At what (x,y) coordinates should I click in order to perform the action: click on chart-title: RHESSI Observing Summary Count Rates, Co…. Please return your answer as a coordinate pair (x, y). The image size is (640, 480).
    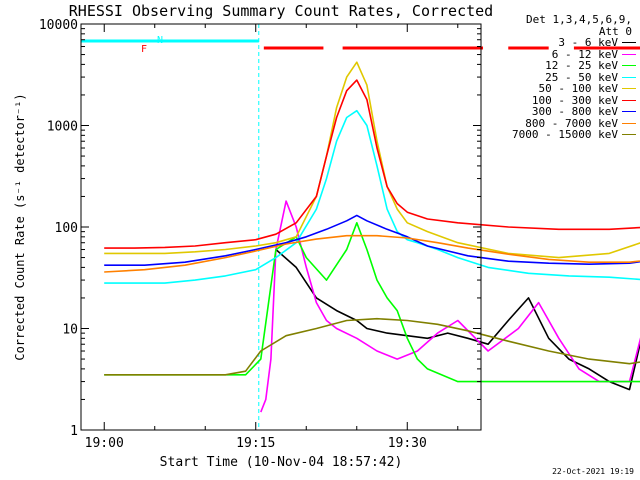
    Looking at the image, I should click on (281, 11).